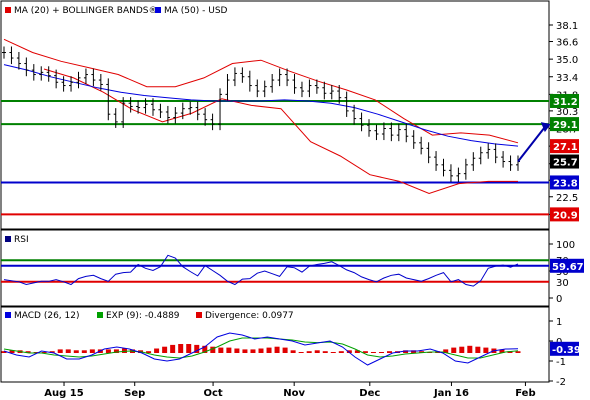  What do you see at coordinates (559, 322) in the screenshot?
I see `macd-tick-label: 1` at bounding box center [559, 322].